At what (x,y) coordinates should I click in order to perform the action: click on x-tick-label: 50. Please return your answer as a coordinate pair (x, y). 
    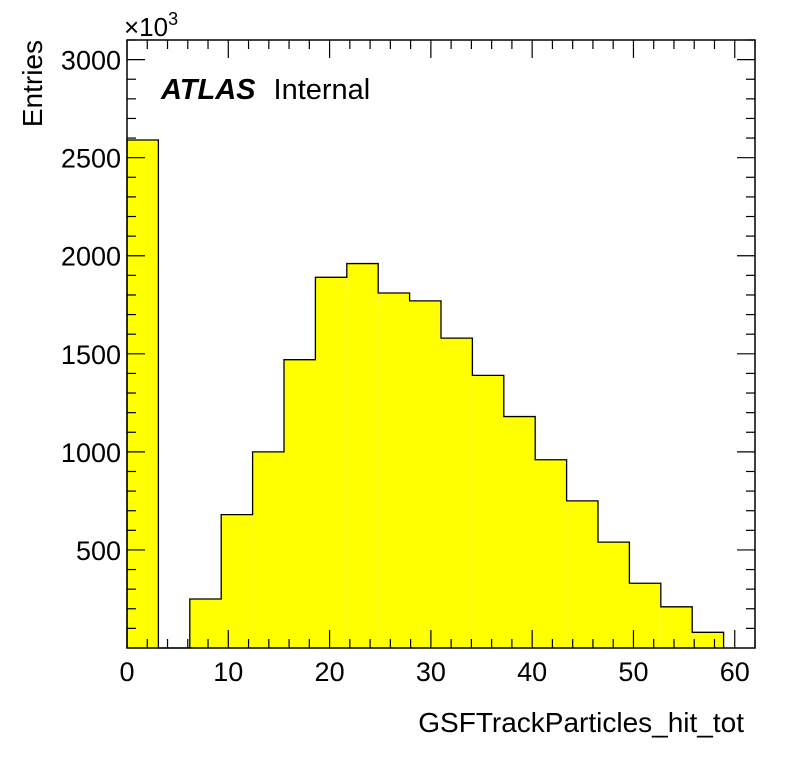
    Looking at the image, I should click on (633, 672).